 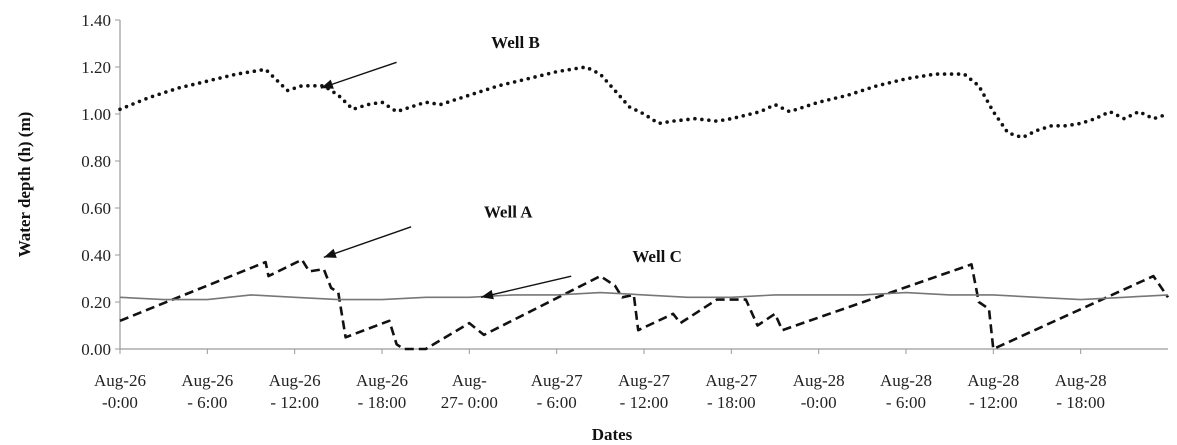 I want to click on y-tick-label: 0.00, so click(x=96, y=349).